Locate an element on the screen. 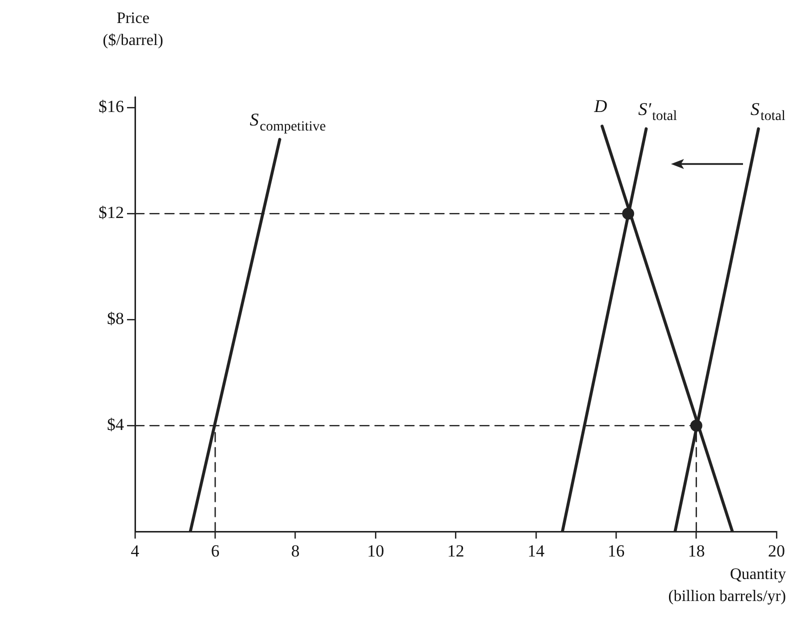 The image size is (796, 631). y-tick-label: $4 is located at coordinates (115, 424).